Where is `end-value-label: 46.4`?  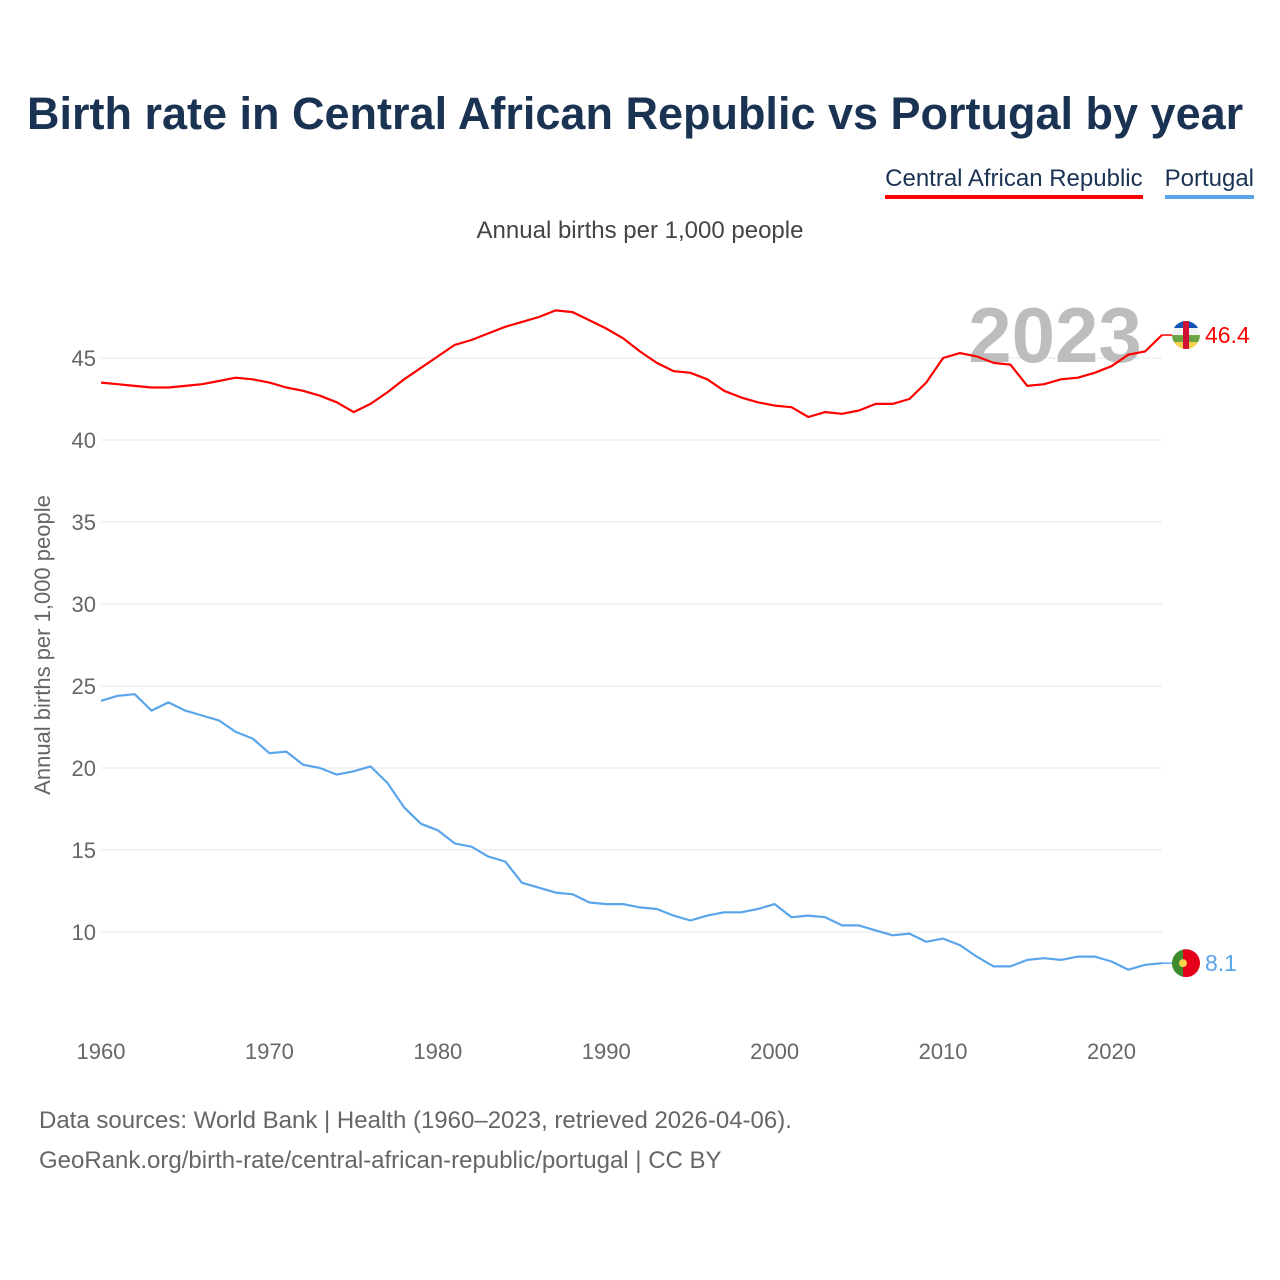
end-value-label: 46.4 is located at coordinates (1227, 335).